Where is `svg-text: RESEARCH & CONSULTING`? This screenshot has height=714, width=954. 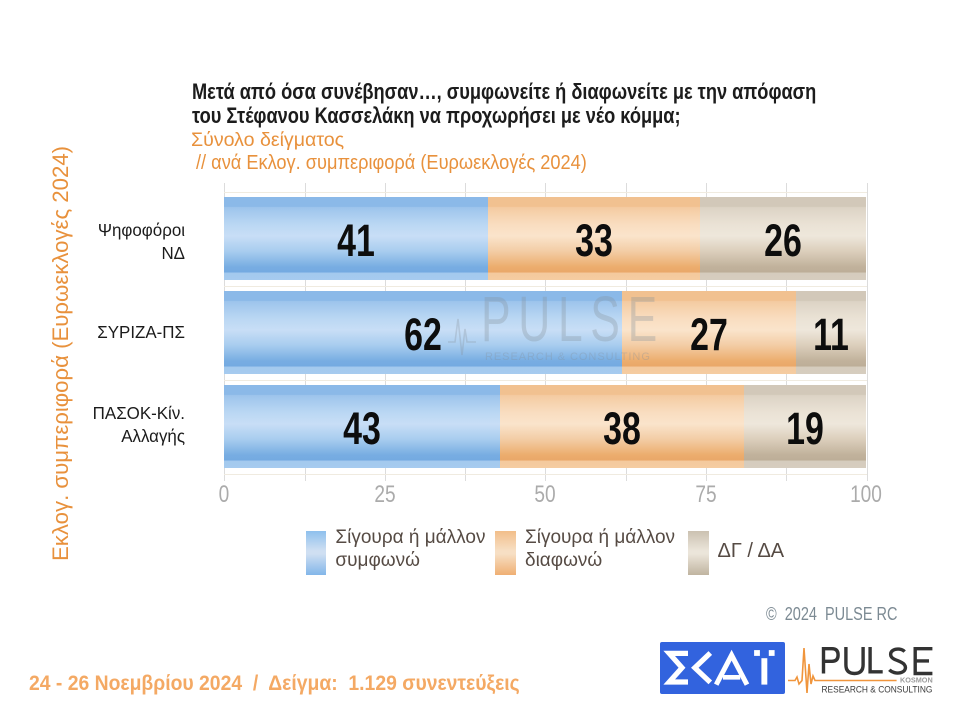 svg-text: RESEARCH & CONSULTING is located at coordinates (877, 689).